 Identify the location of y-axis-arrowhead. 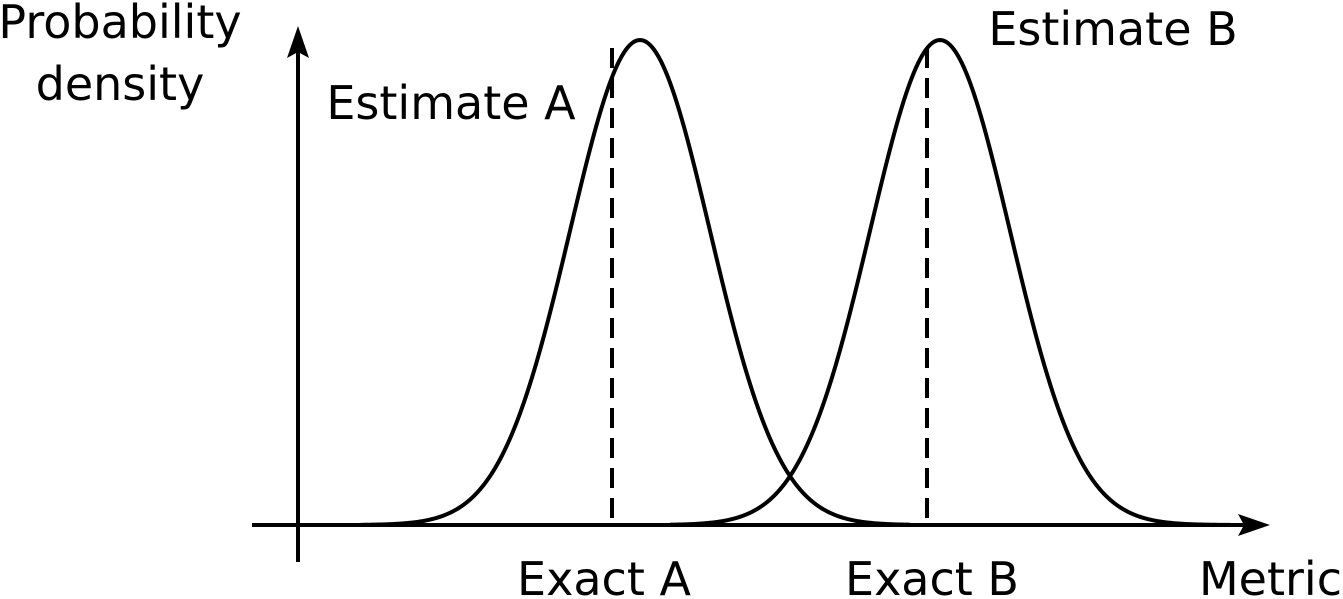
(298, 42).